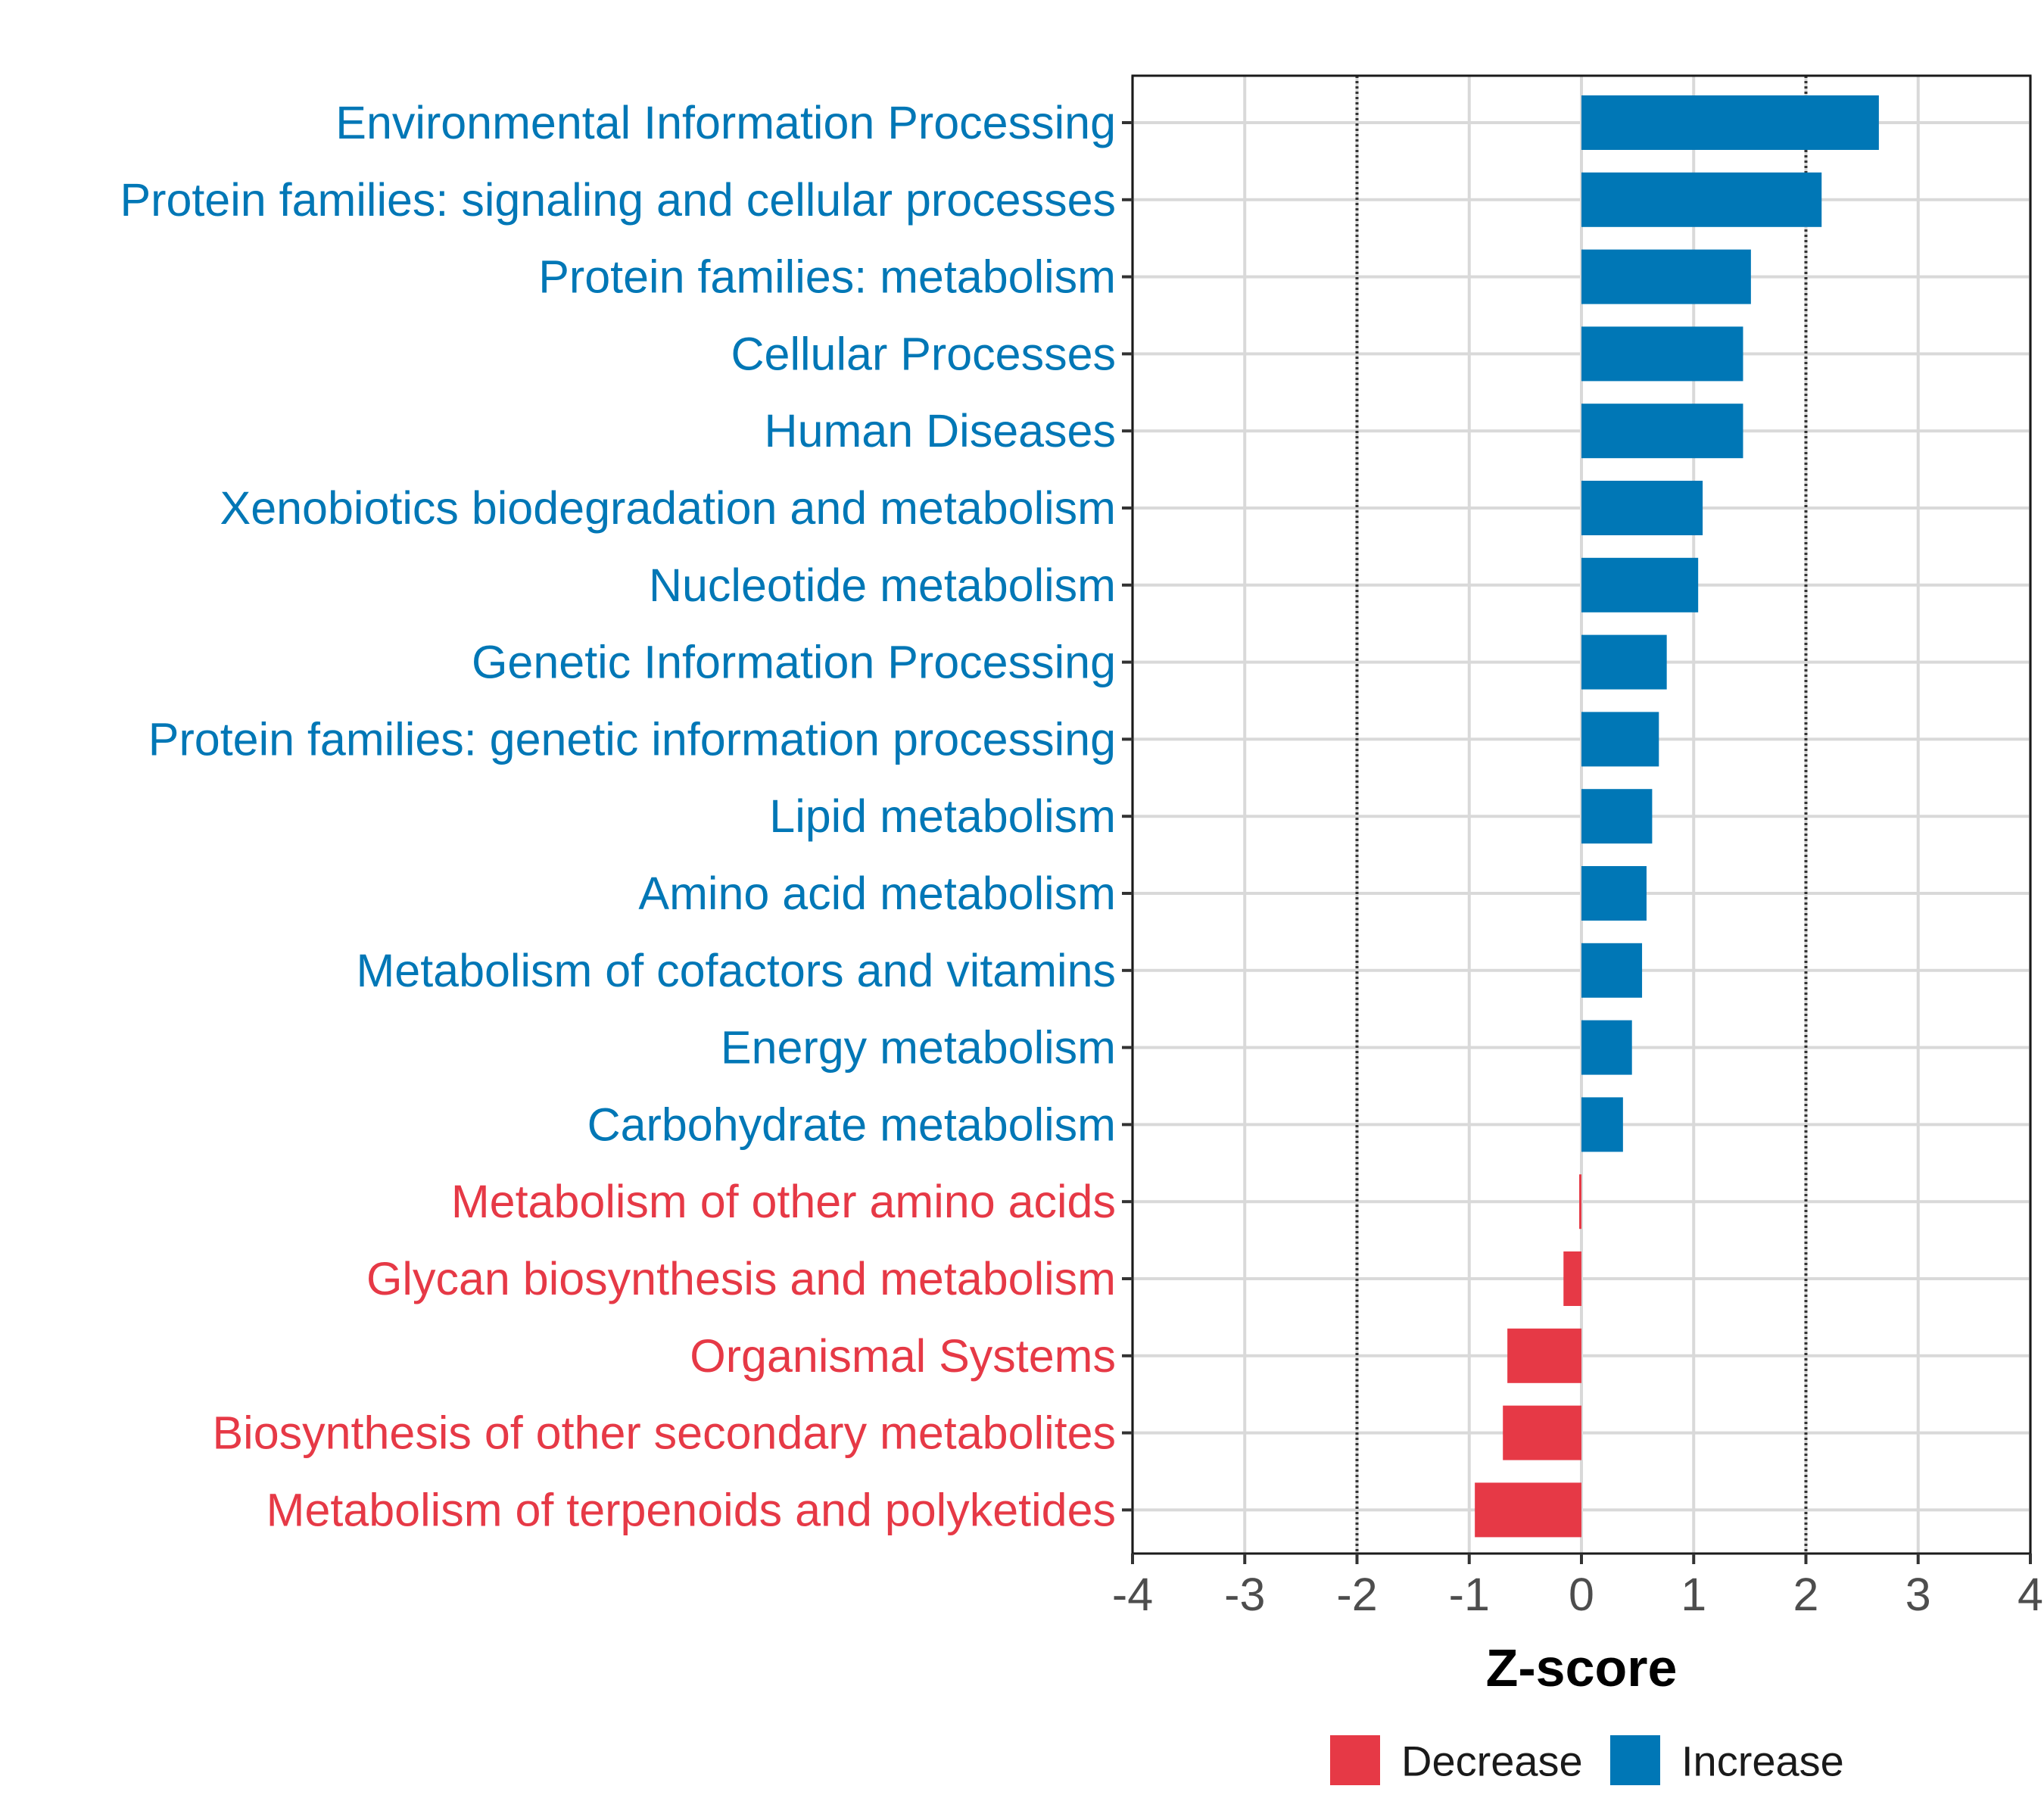  What do you see at coordinates (1469, 1594) in the screenshot?
I see `x-tick-label: -1` at bounding box center [1469, 1594].